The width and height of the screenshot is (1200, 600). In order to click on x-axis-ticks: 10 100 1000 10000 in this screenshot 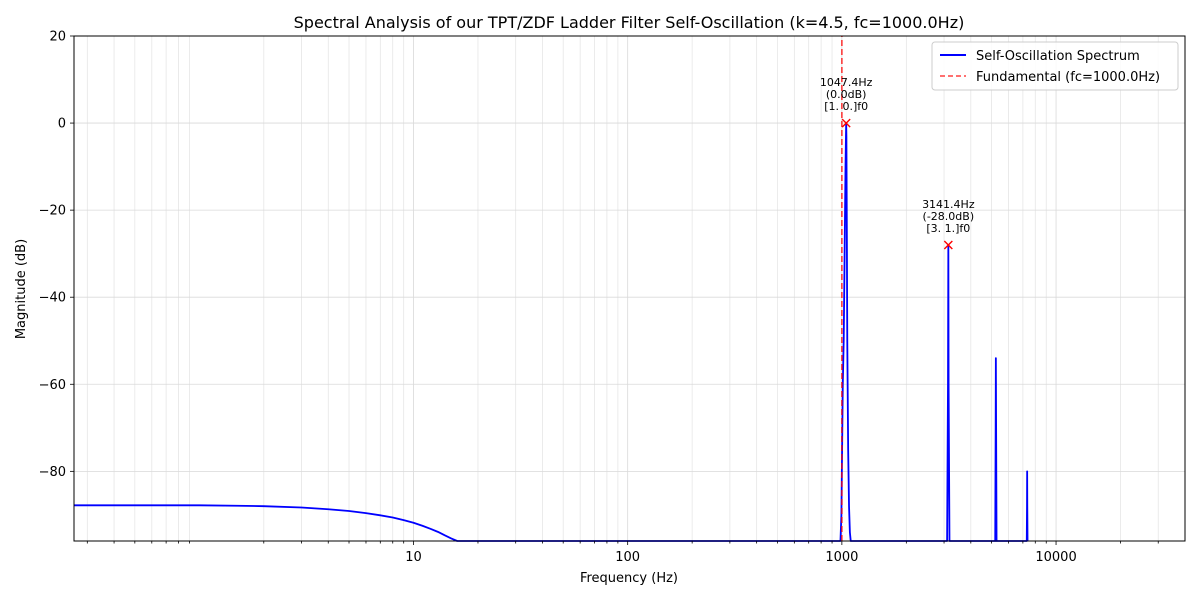, I will do `click(622, 553)`.